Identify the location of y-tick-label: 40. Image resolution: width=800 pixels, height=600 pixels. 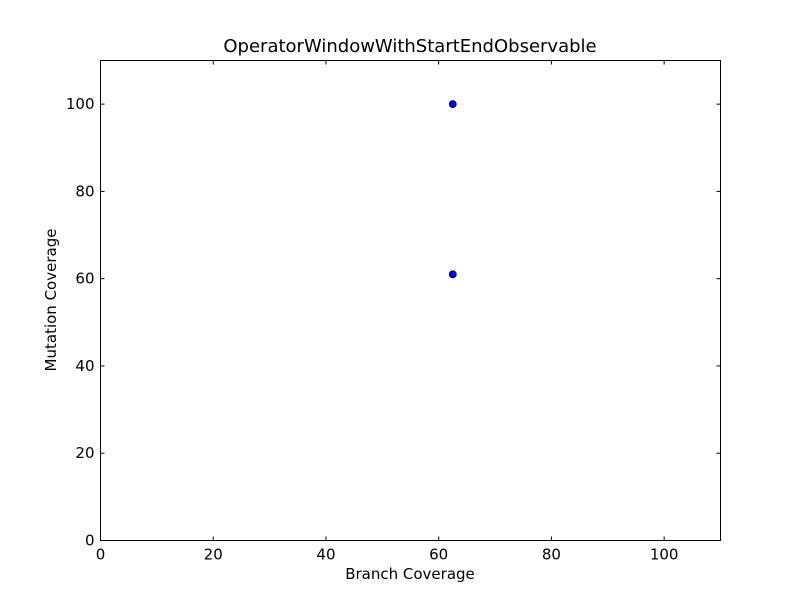
(84, 366).